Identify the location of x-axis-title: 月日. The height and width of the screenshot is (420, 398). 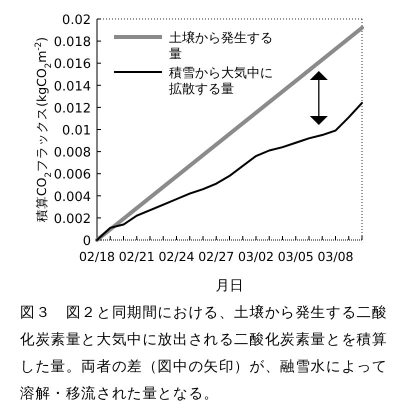
(230, 286).